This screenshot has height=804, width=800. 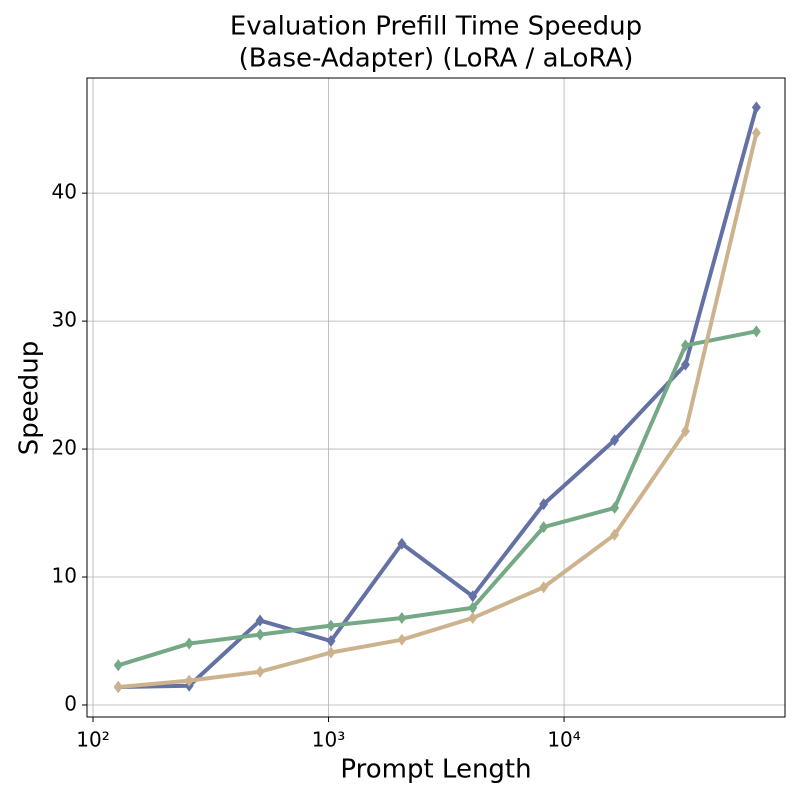 What do you see at coordinates (64, 192) in the screenshot?
I see `y-tick-label: 40` at bounding box center [64, 192].